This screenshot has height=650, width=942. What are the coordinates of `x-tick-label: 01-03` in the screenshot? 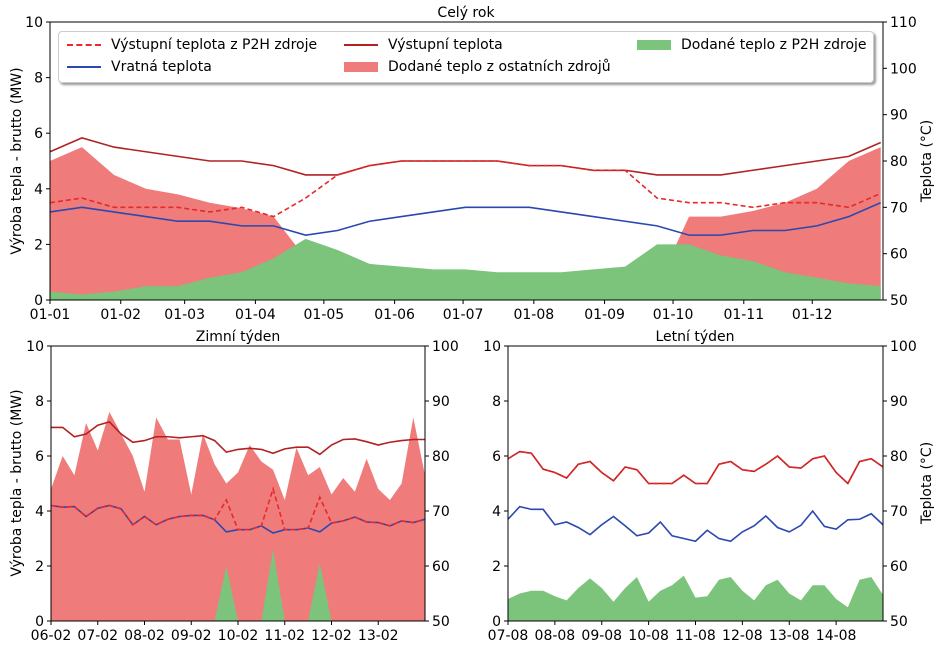 It's located at (184, 315).